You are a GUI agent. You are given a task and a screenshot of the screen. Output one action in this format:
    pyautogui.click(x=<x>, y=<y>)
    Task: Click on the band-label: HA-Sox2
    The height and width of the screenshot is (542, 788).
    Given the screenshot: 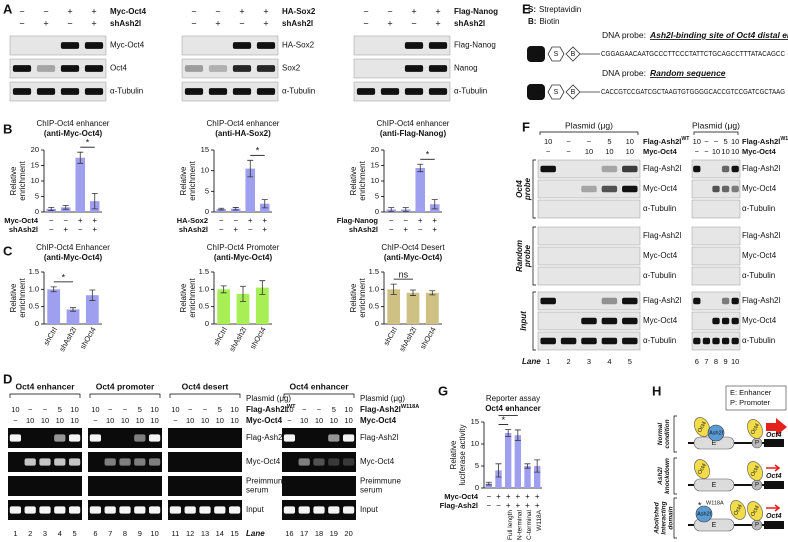 What is the action you would take?
    pyautogui.click(x=298, y=45)
    